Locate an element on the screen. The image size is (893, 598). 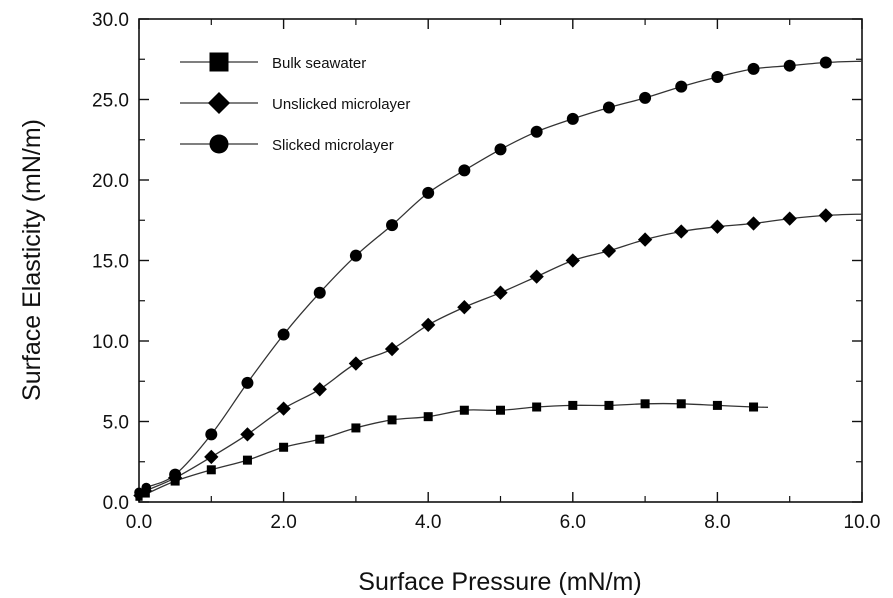
x-tick-label: 4.0 is located at coordinates (428, 522).